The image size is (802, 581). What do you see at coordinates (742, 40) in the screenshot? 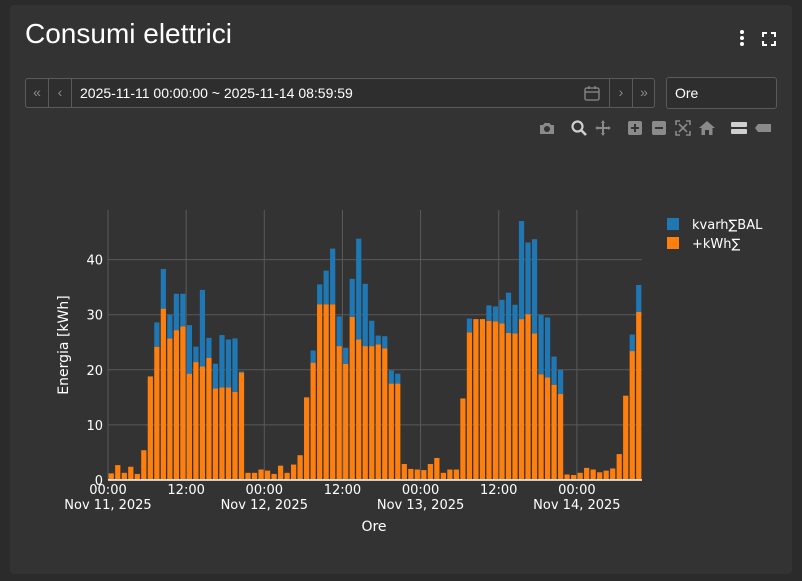
I see `more-vert-icon` at bounding box center [742, 40].